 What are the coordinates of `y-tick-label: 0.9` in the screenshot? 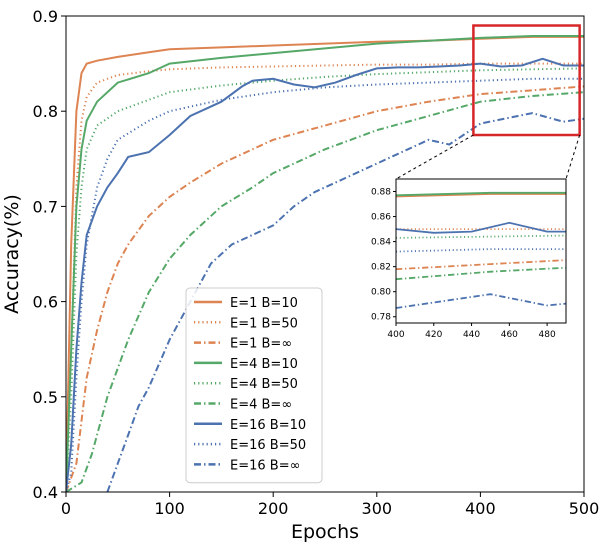 It's located at (45, 16).